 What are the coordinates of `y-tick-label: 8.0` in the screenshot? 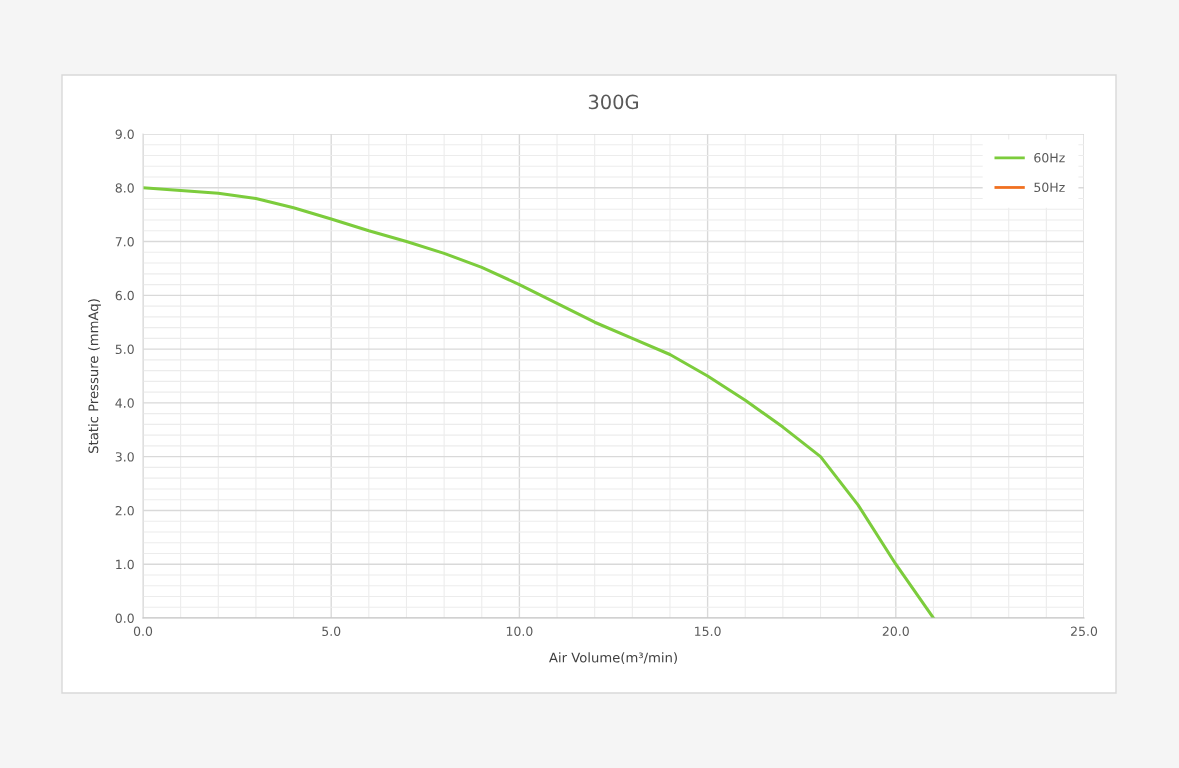 It's located at (124, 188).